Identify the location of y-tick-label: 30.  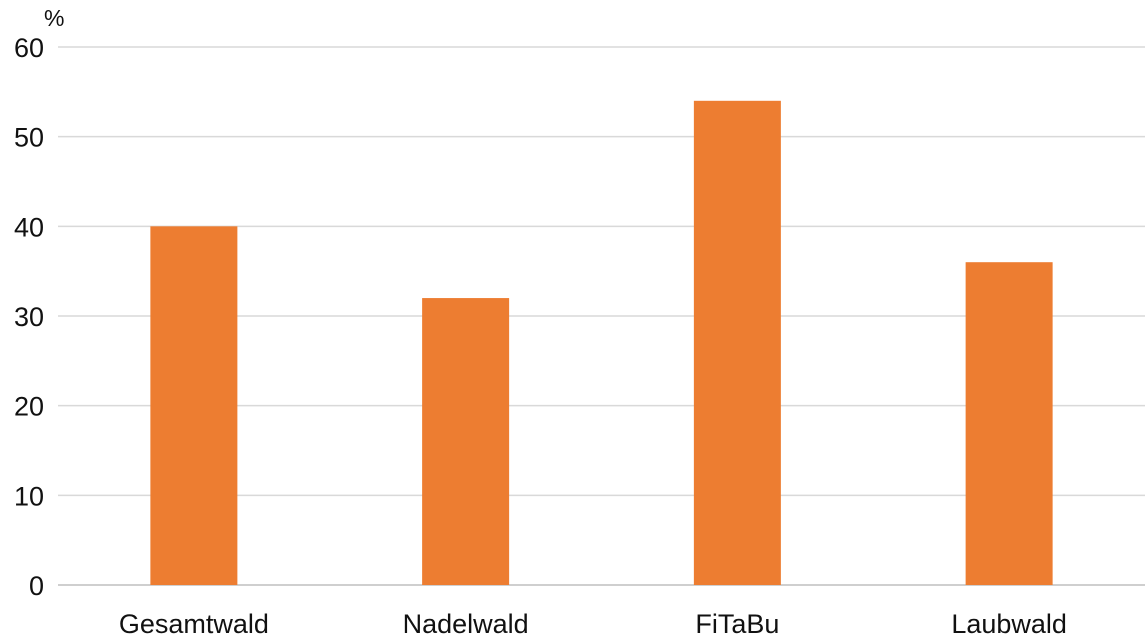
(29, 317).